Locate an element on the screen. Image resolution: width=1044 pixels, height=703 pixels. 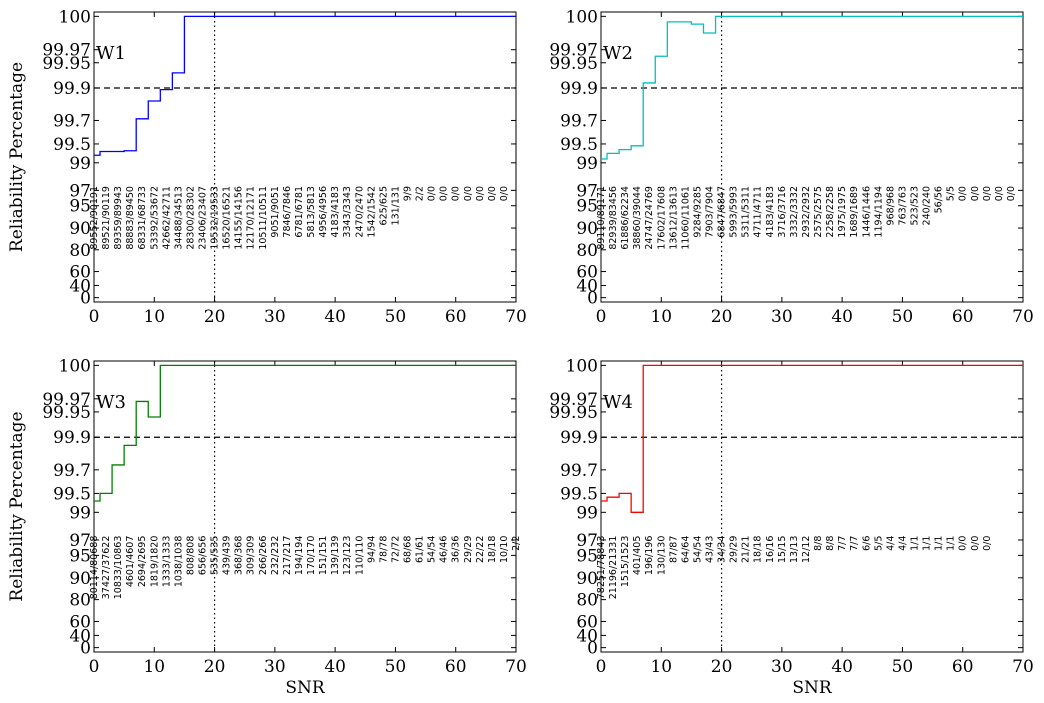
count-label: 43/43 is located at coordinates (710, 549).